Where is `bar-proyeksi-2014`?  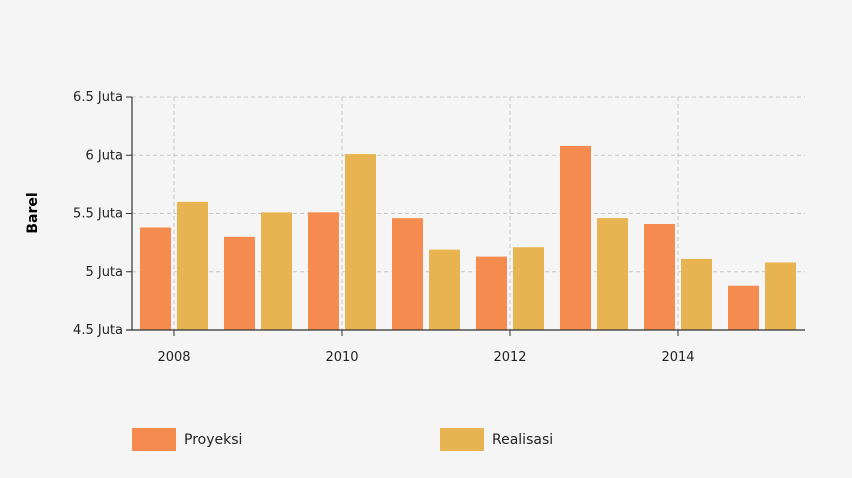
bar-proyeksi-2014 is located at coordinates (659, 276).